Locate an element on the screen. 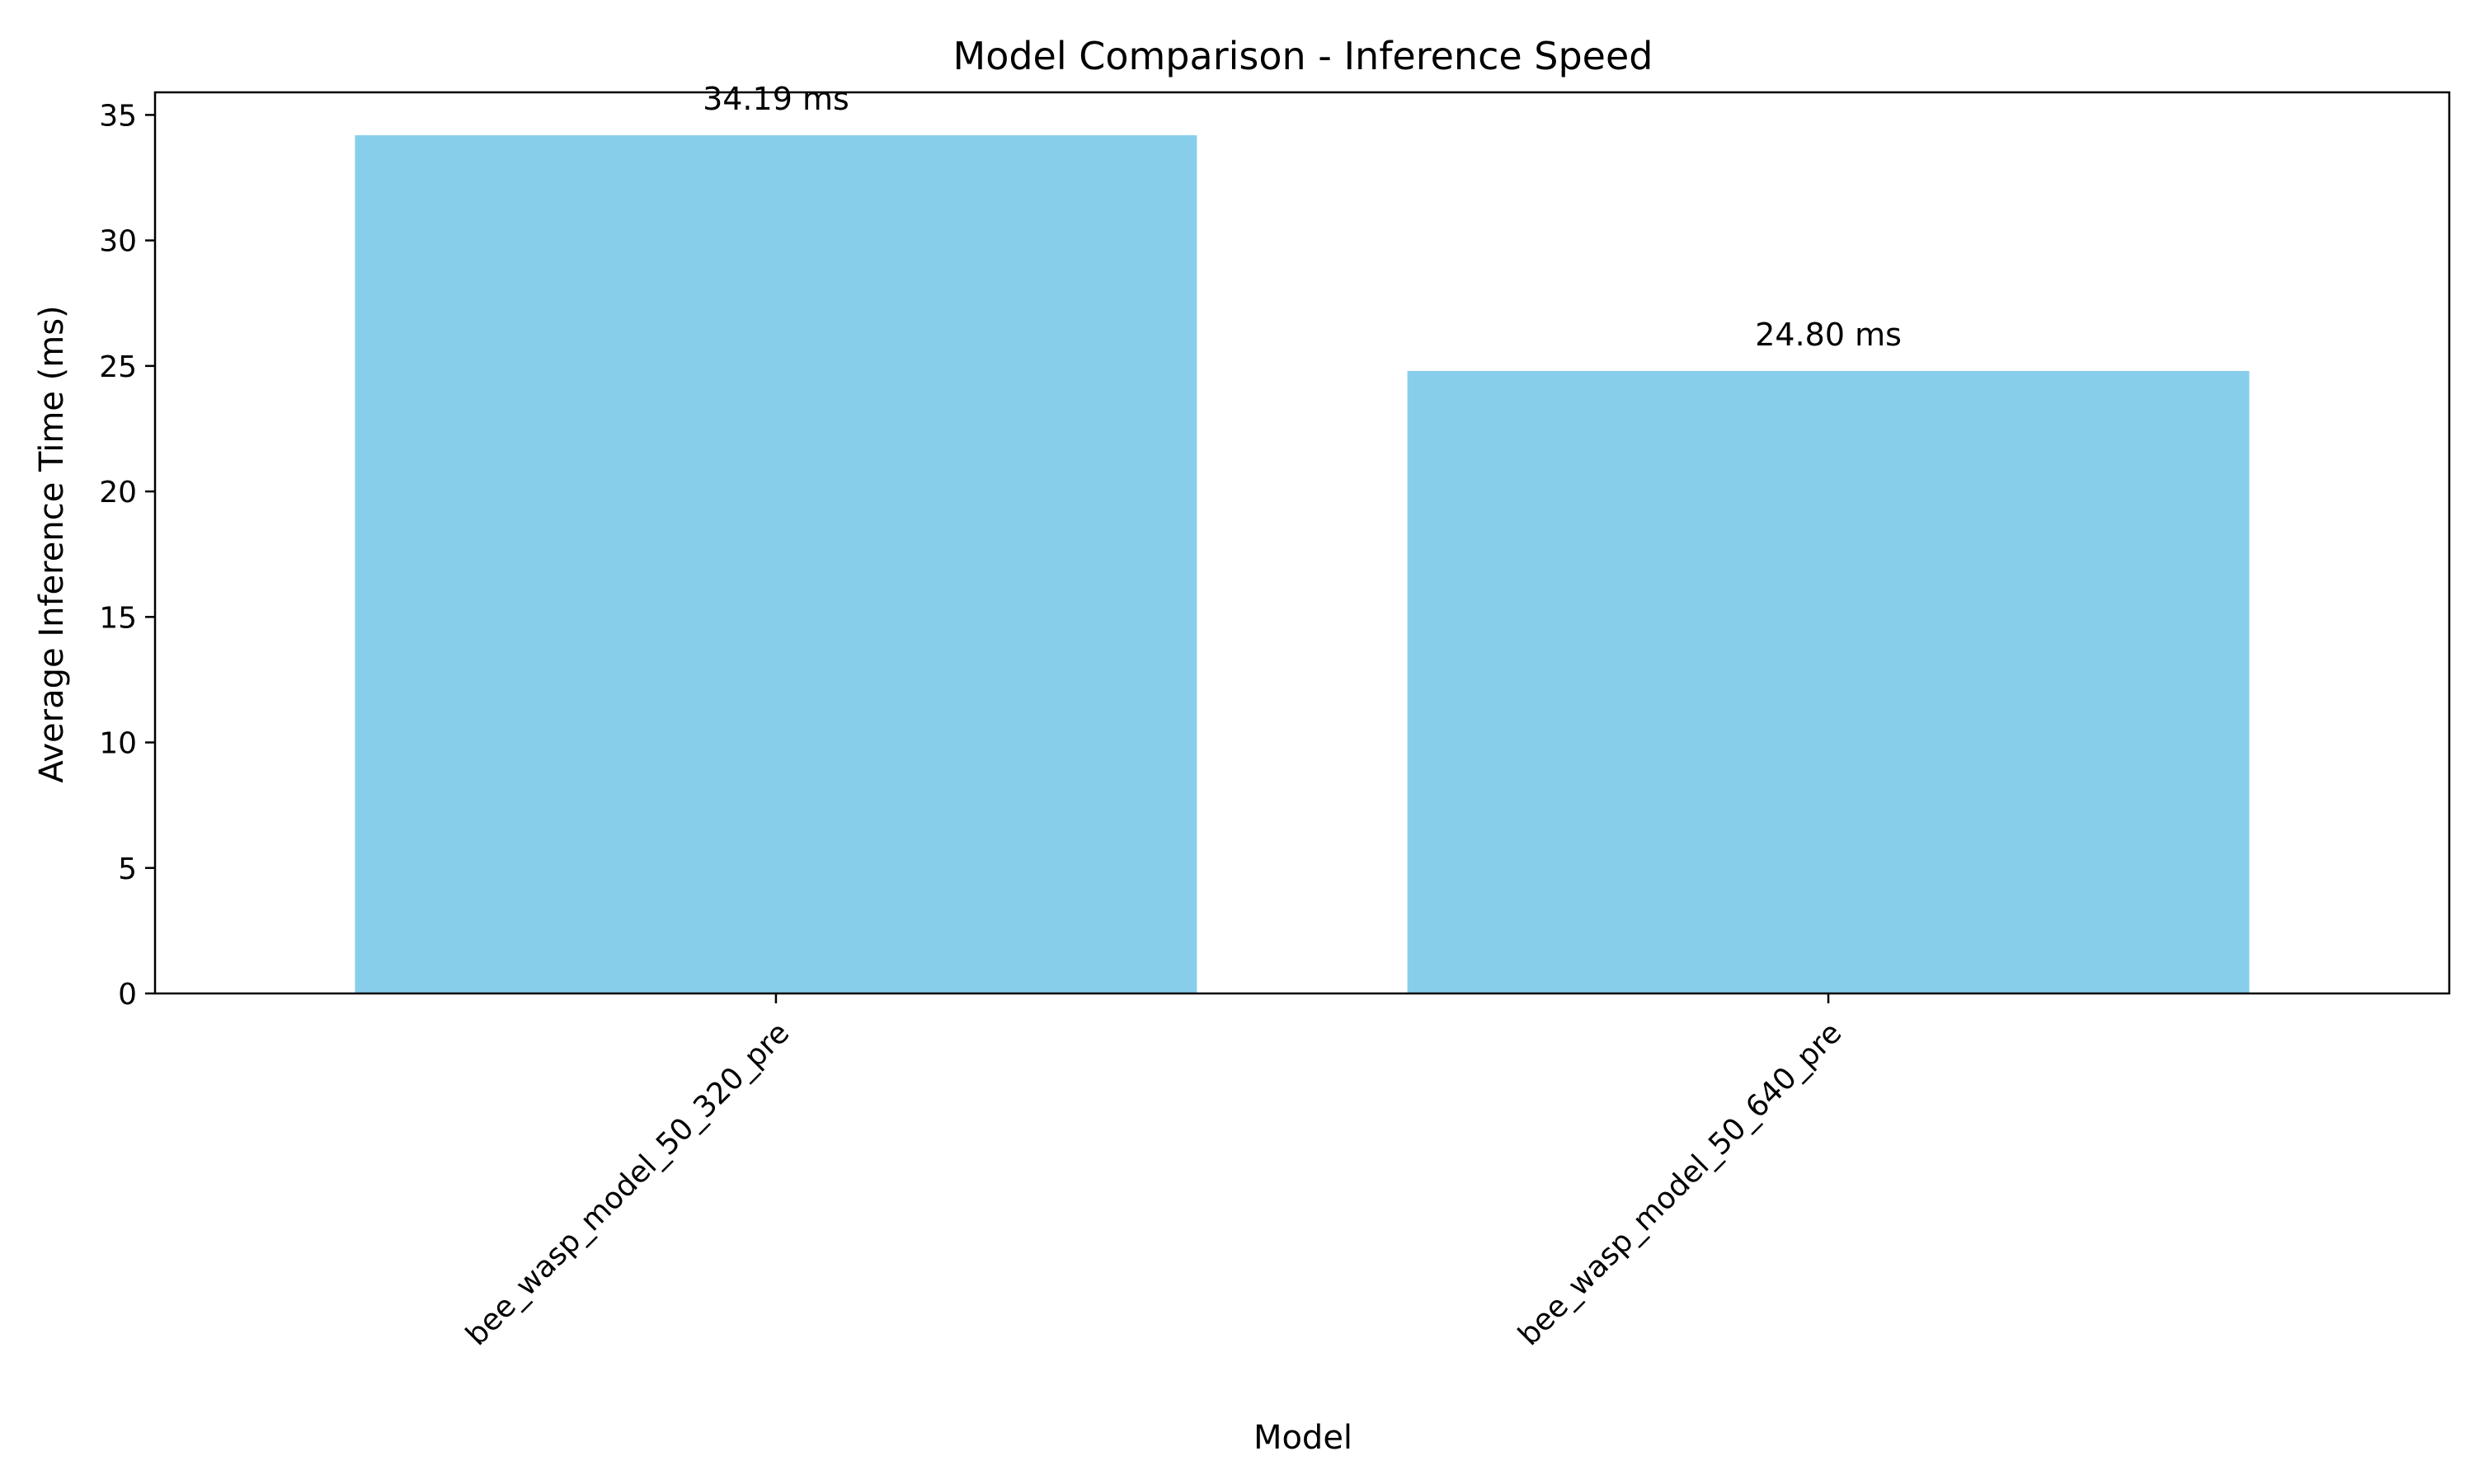 Image resolution: width=2474 pixels, height=1484 pixels. y-tick-label: 15 is located at coordinates (118, 618).